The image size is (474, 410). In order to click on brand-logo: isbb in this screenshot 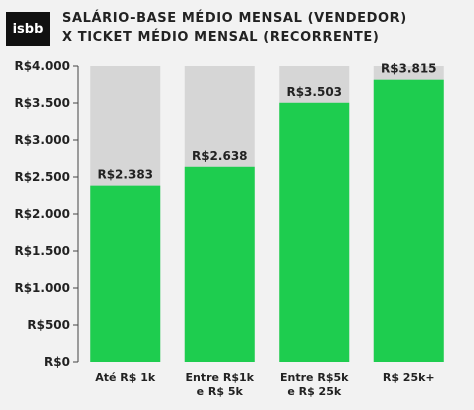, I will do `click(28, 29)`.